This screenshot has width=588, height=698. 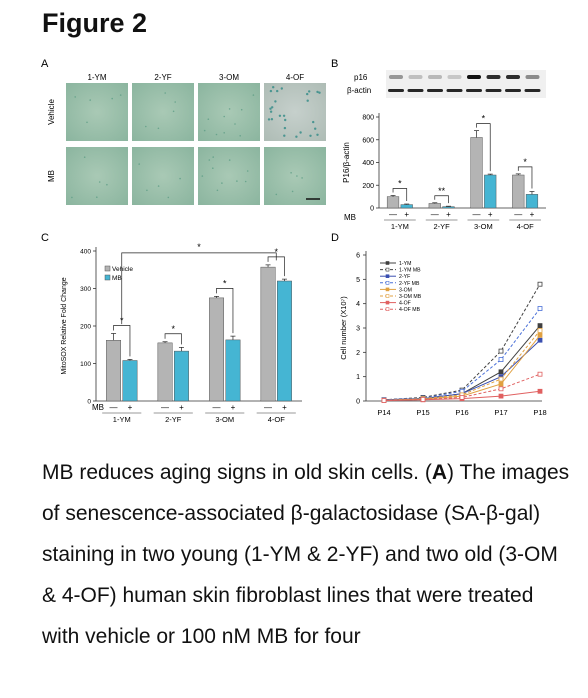 I want to click on y-tick-label: 800, so click(x=368, y=118).